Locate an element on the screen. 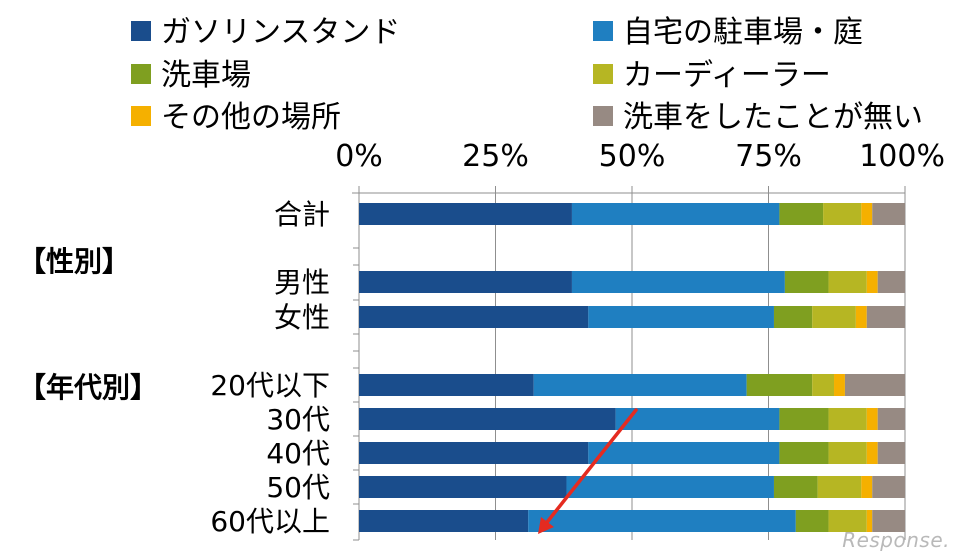 The height and width of the screenshot is (558, 968). bar-segment-40代-0 is located at coordinates (474, 453).